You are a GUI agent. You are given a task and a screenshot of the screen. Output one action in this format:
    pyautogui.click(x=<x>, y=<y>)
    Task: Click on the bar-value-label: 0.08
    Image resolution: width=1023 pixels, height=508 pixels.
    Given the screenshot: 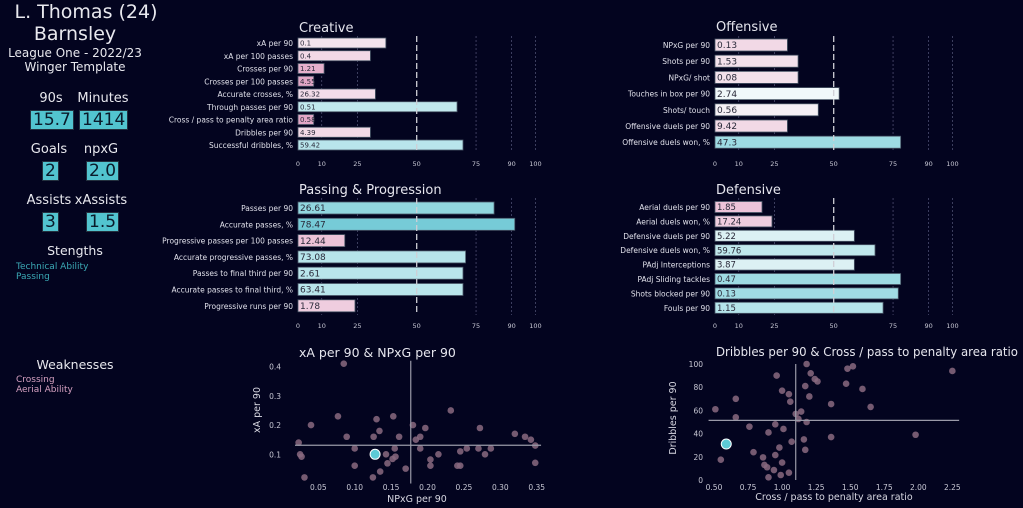 What is the action you would take?
    pyautogui.click(x=727, y=79)
    